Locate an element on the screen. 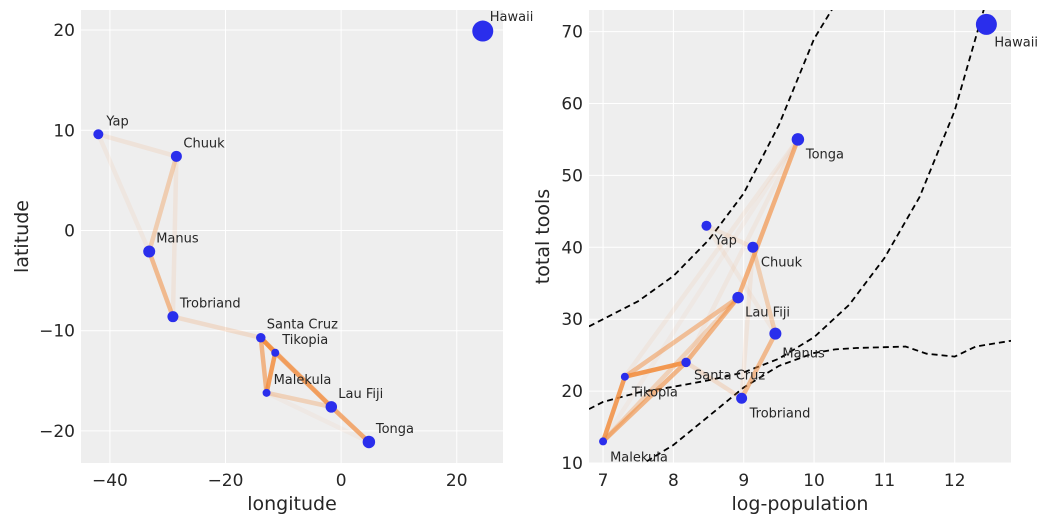 This screenshot has width=1055, height=522. edge-santa-cruz-lau-fiji is located at coordinates (712, 330).